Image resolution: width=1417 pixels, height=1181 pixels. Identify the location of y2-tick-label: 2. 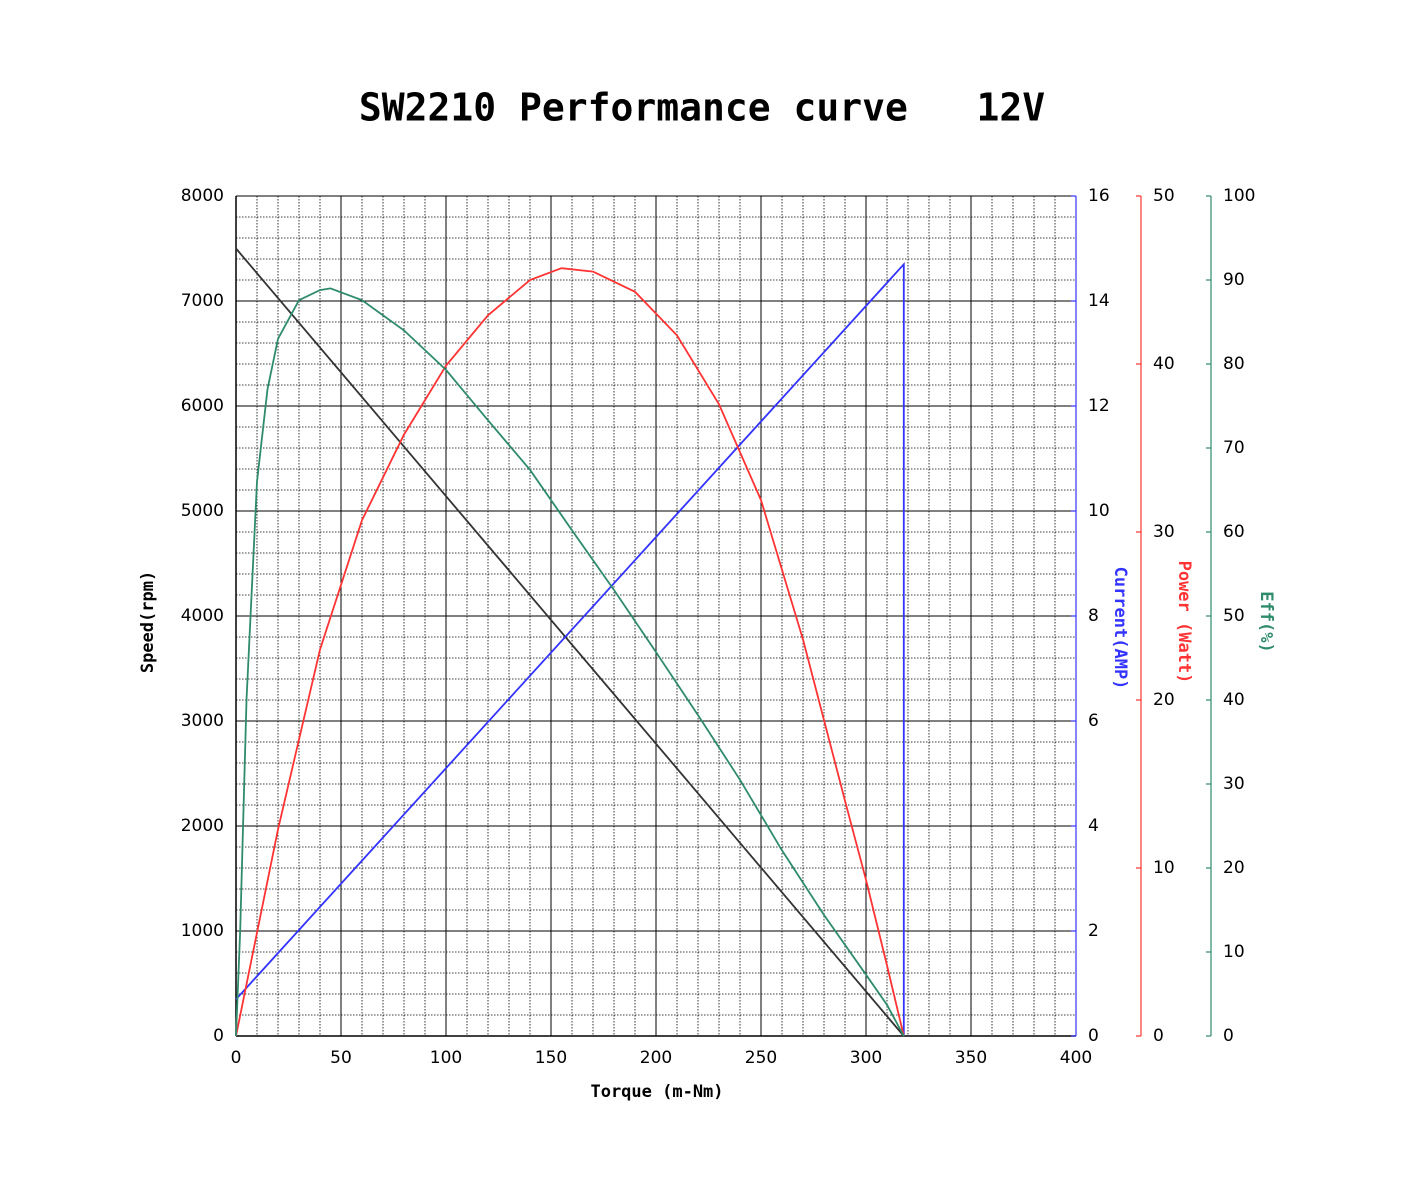
(1093, 931).